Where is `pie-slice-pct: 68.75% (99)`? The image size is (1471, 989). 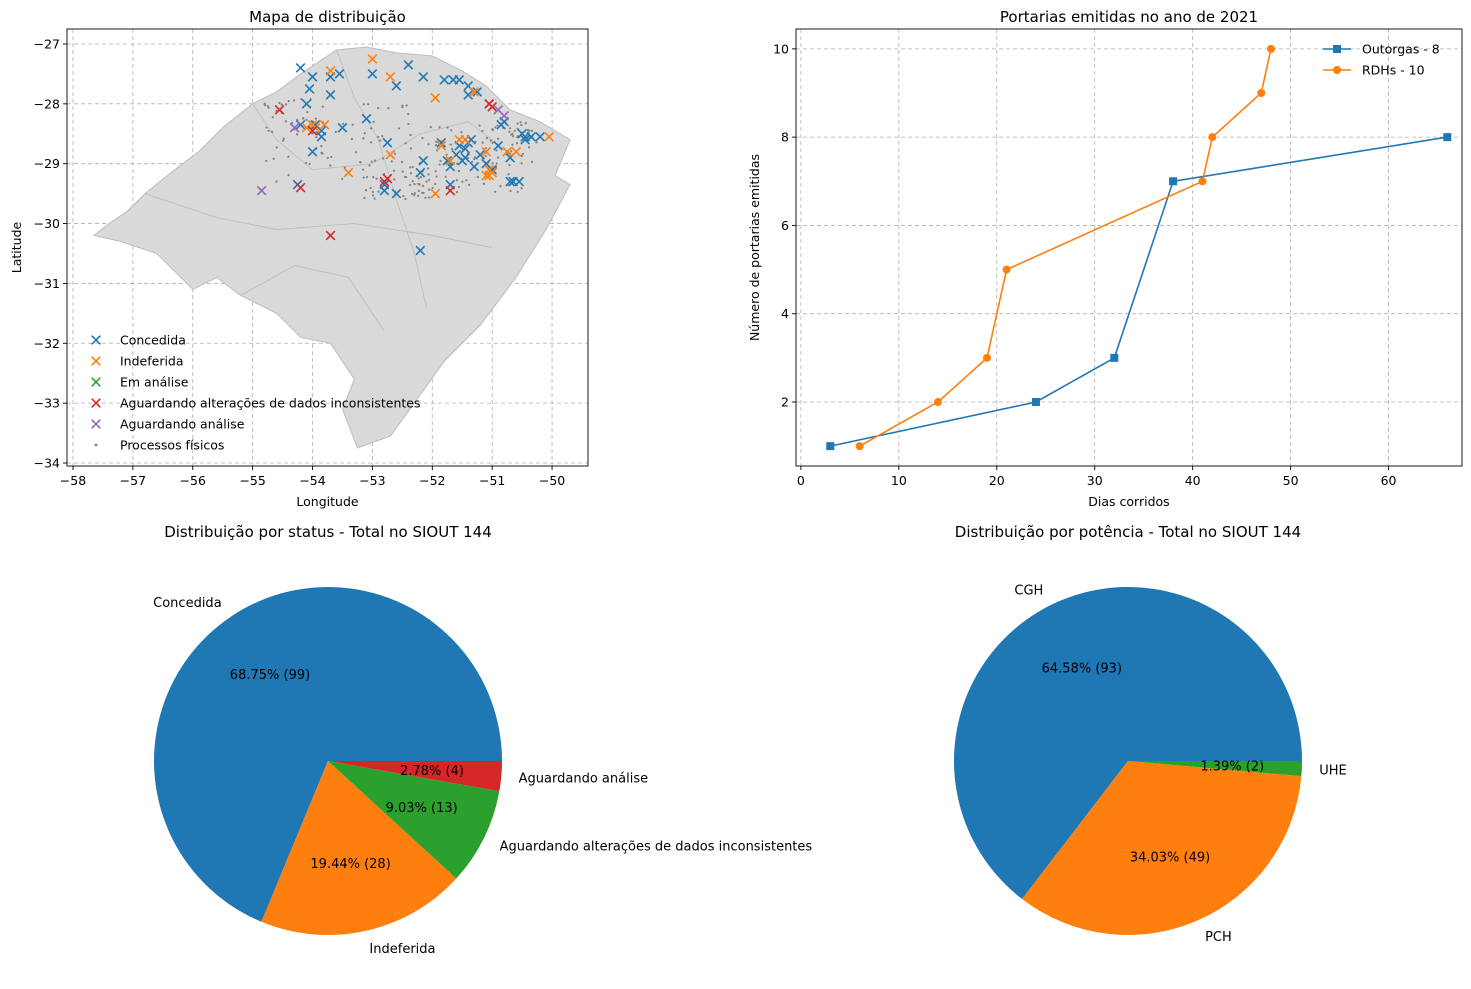
pie-slice-pct: 68.75% (99) is located at coordinates (270, 675).